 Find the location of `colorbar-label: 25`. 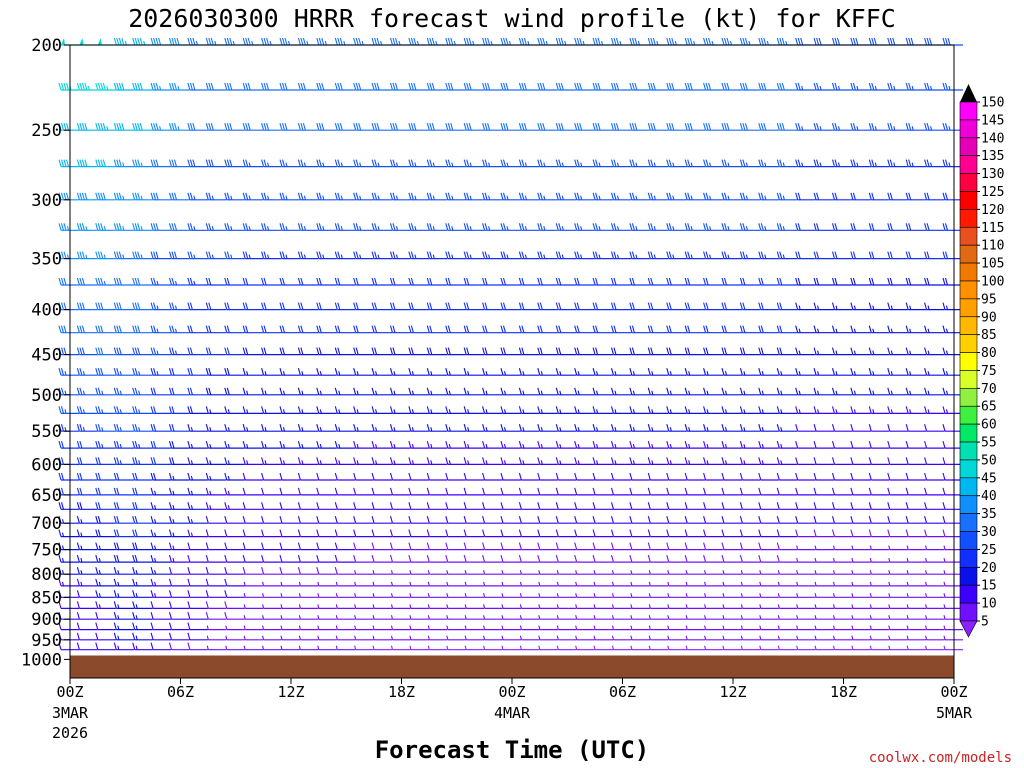

colorbar-label: 25 is located at coordinates (989, 550).